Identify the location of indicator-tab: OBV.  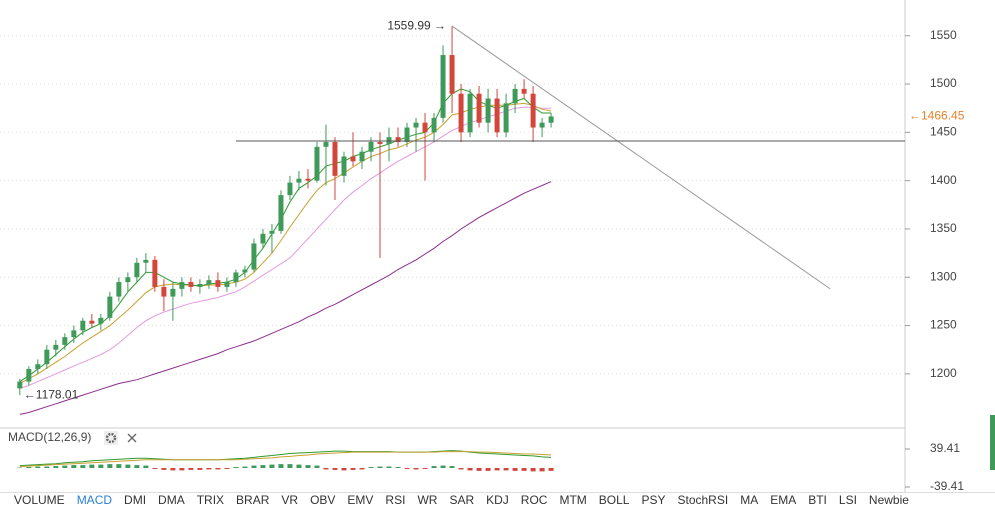
(323, 500).